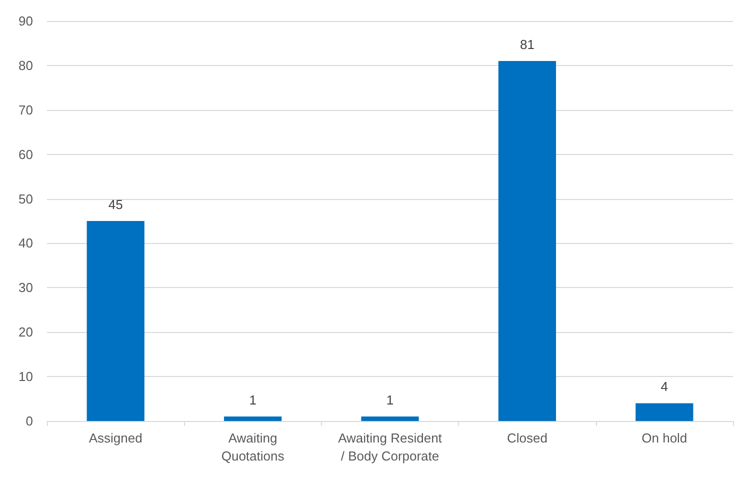 The height and width of the screenshot is (479, 739). I want to click on data-label: 45, so click(115, 204).